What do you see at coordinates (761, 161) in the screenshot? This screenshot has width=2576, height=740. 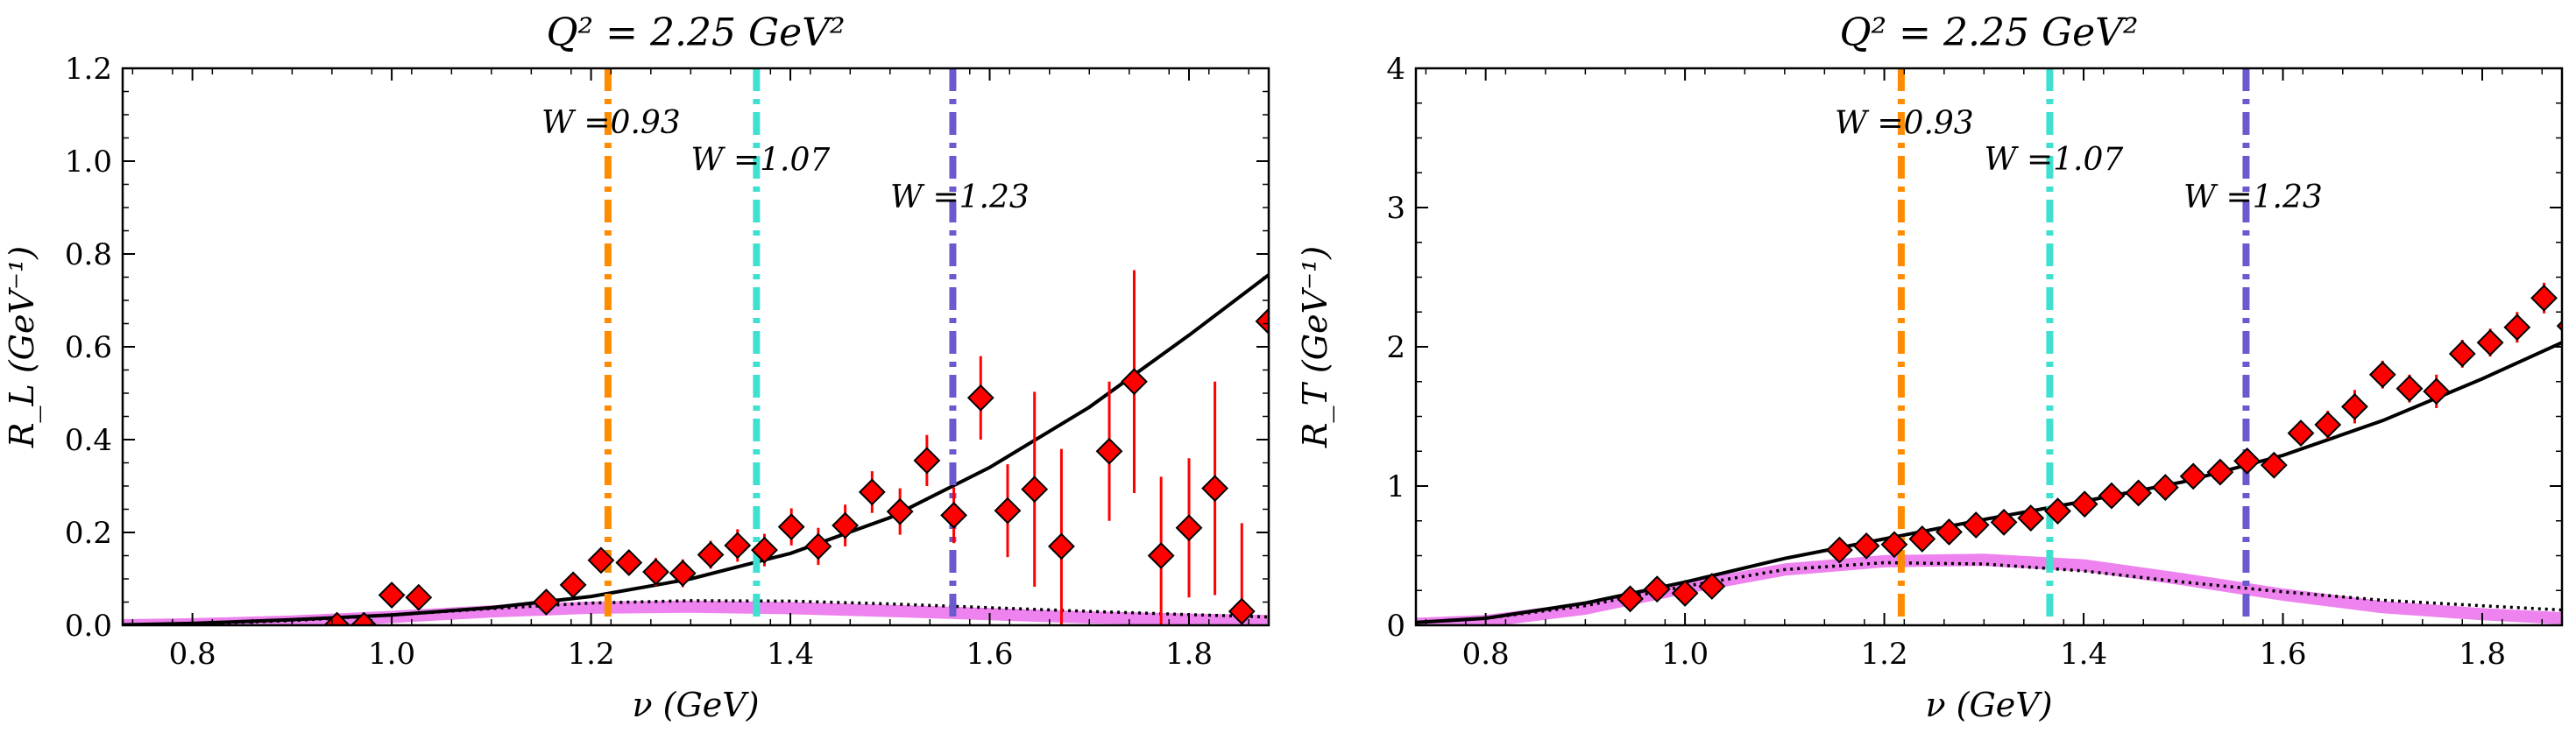 I see `left-vline-label-1: W =1.07` at bounding box center [761, 161].